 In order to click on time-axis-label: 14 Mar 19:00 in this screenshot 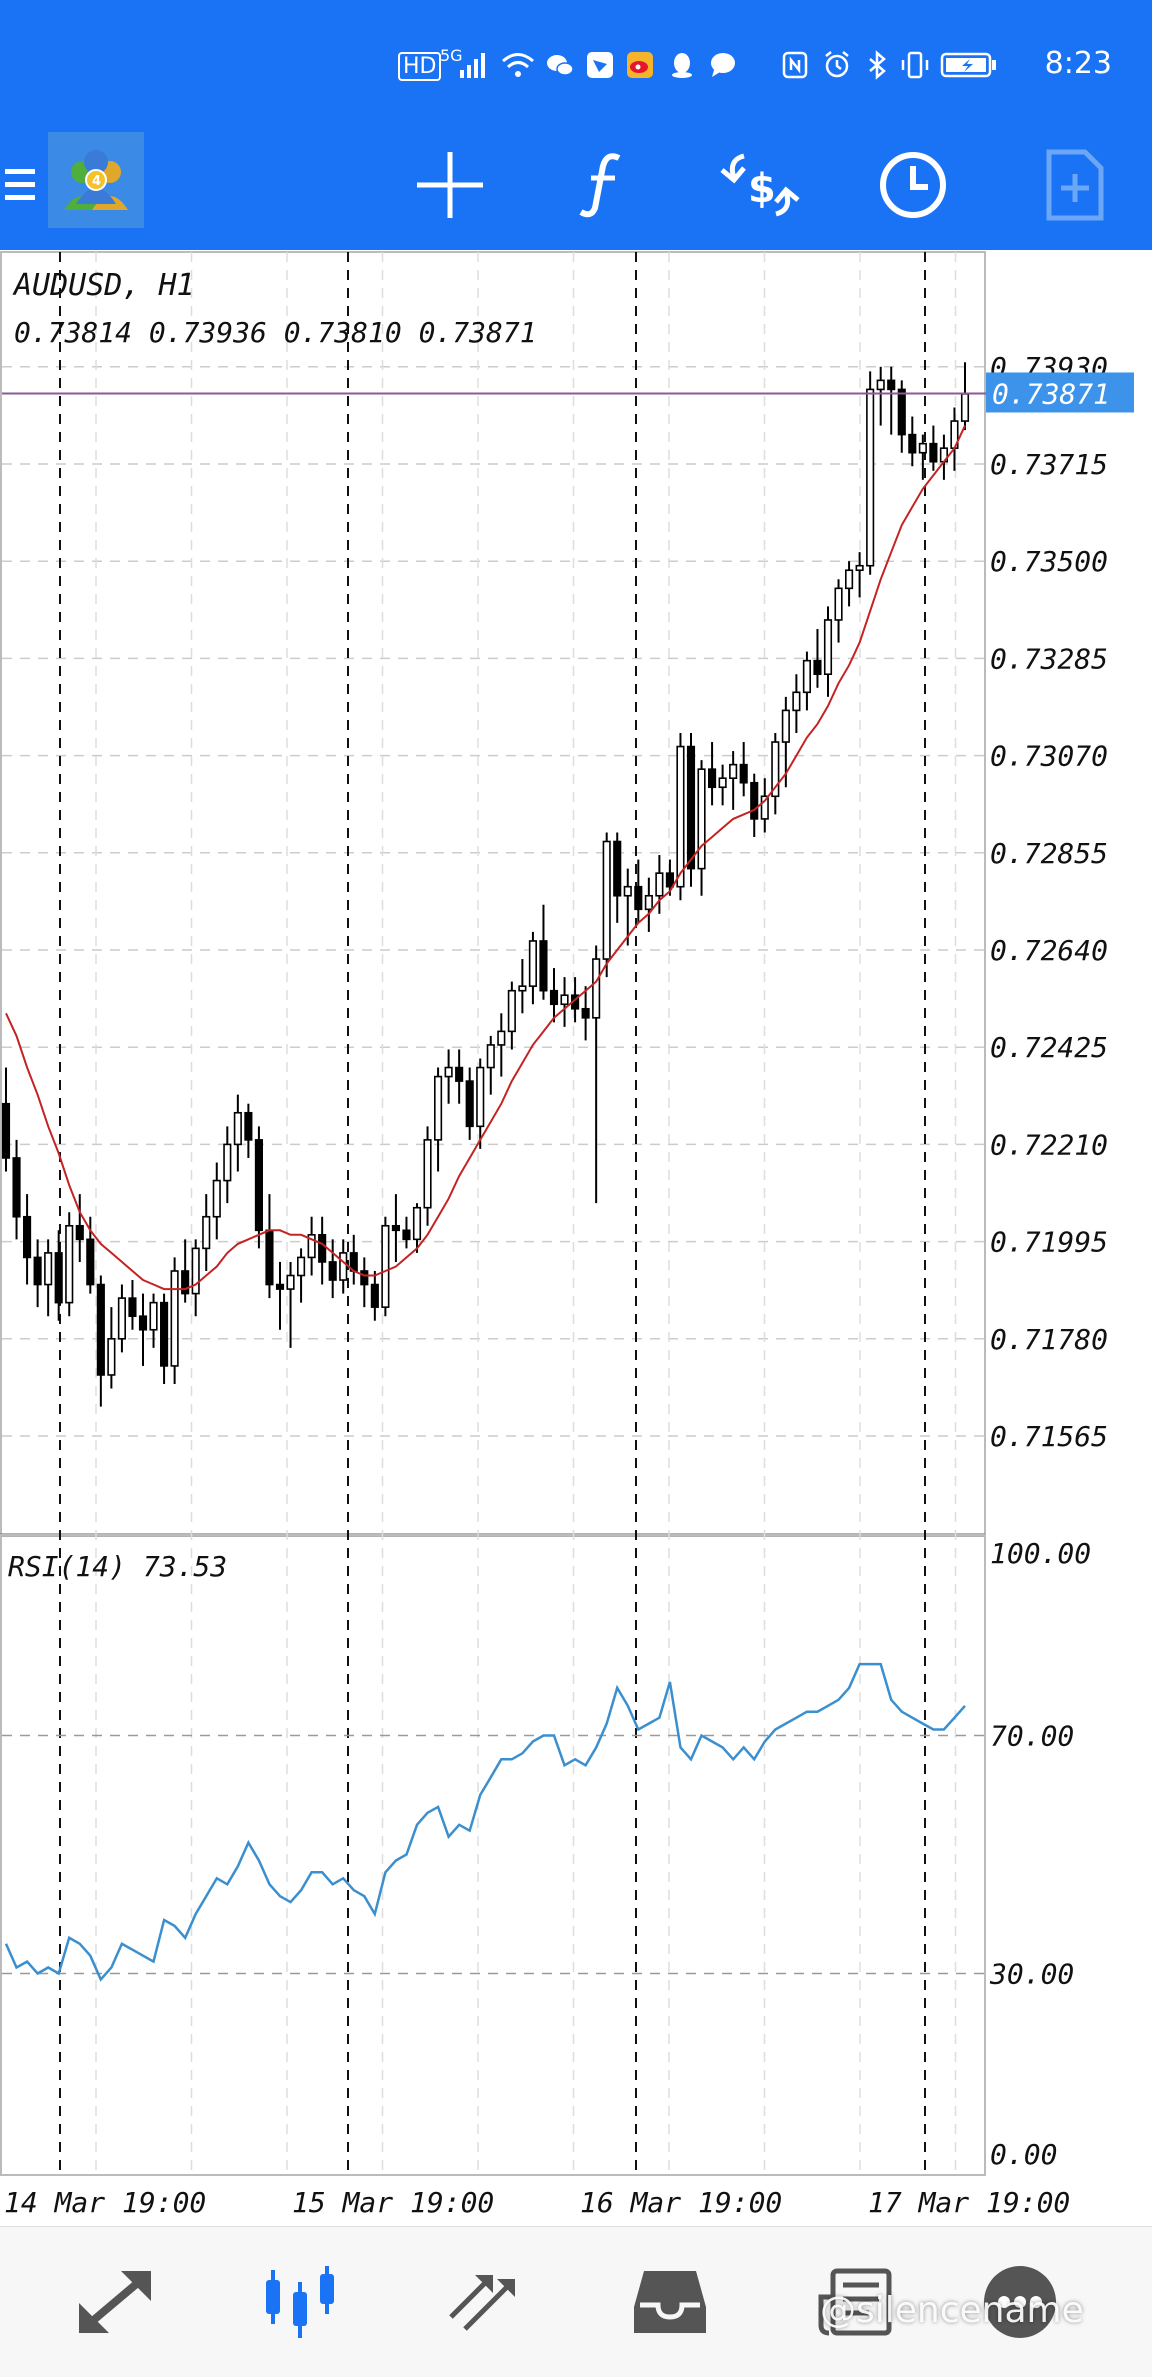, I will do `click(105, 2202)`.